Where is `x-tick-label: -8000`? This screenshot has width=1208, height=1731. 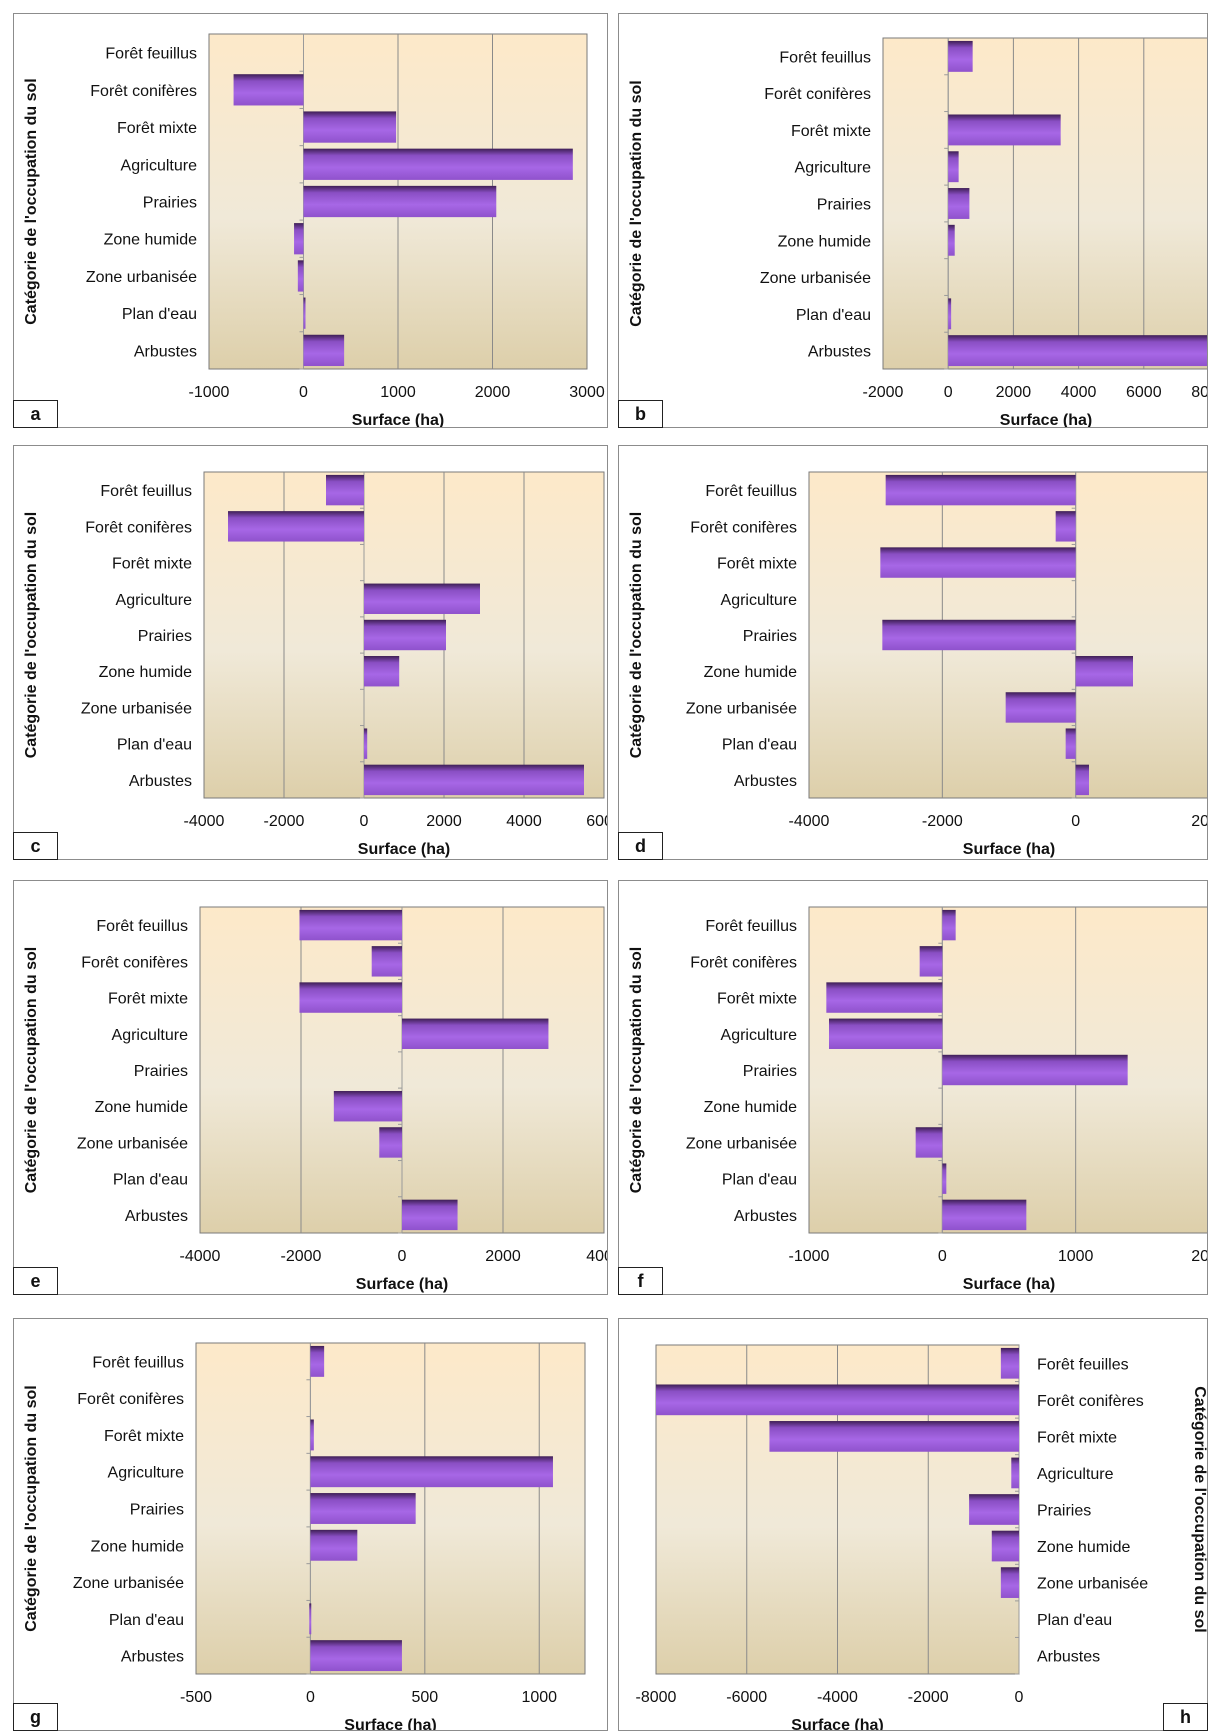 x-tick-label: -8000 is located at coordinates (656, 1697).